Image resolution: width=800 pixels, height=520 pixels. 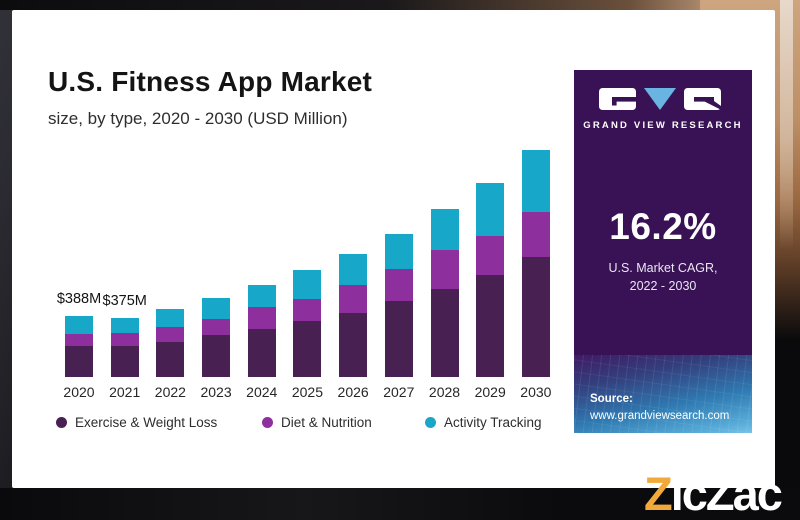 What do you see at coordinates (125, 392) in the screenshot?
I see `x-axis-label: 2021` at bounding box center [125, 392].